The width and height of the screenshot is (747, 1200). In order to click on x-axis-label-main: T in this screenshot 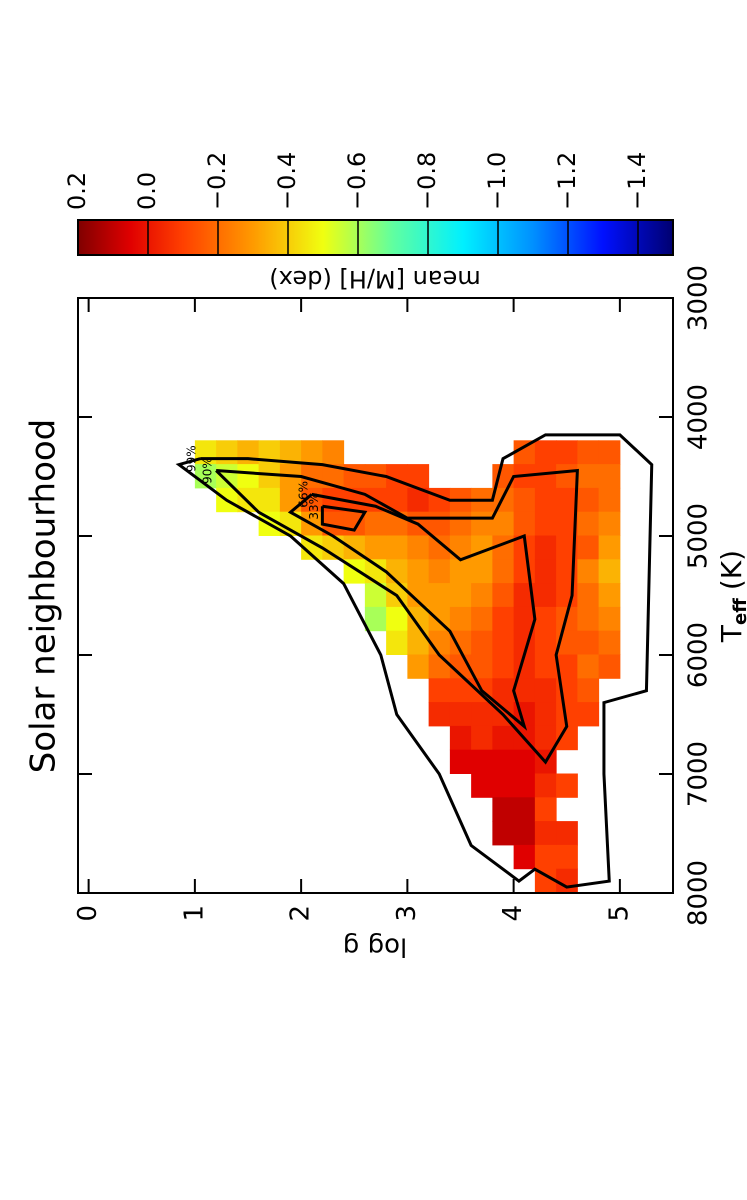, I will do `click(731, 633)`.